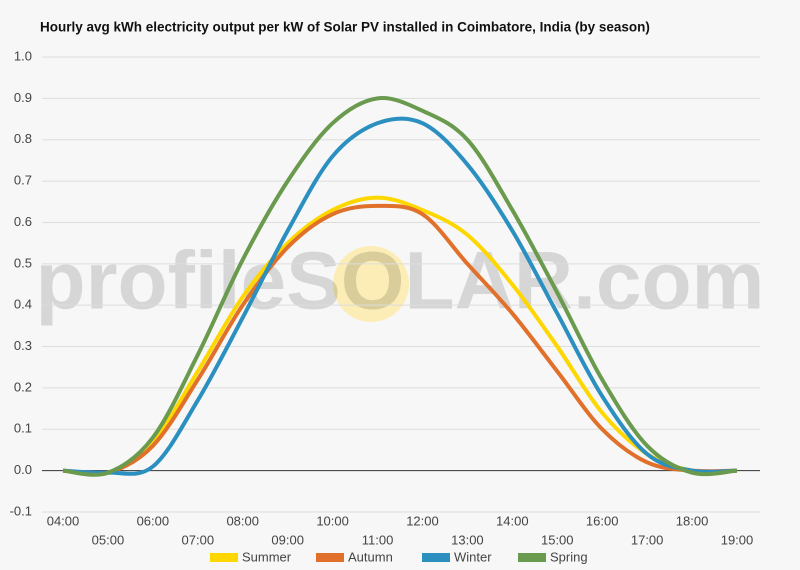  What do you see at coordinates (267, 556) in the screenshot?
I see `legend-label: Summer` at bounding box center [267, 556].